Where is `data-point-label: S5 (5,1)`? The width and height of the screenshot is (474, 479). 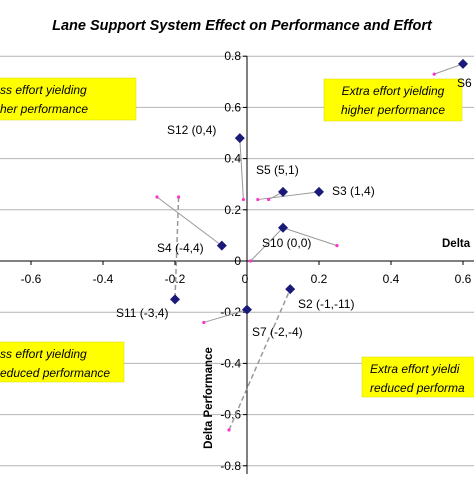 data-point-label: S5 (5,1) is located at coordinates (277, 170).